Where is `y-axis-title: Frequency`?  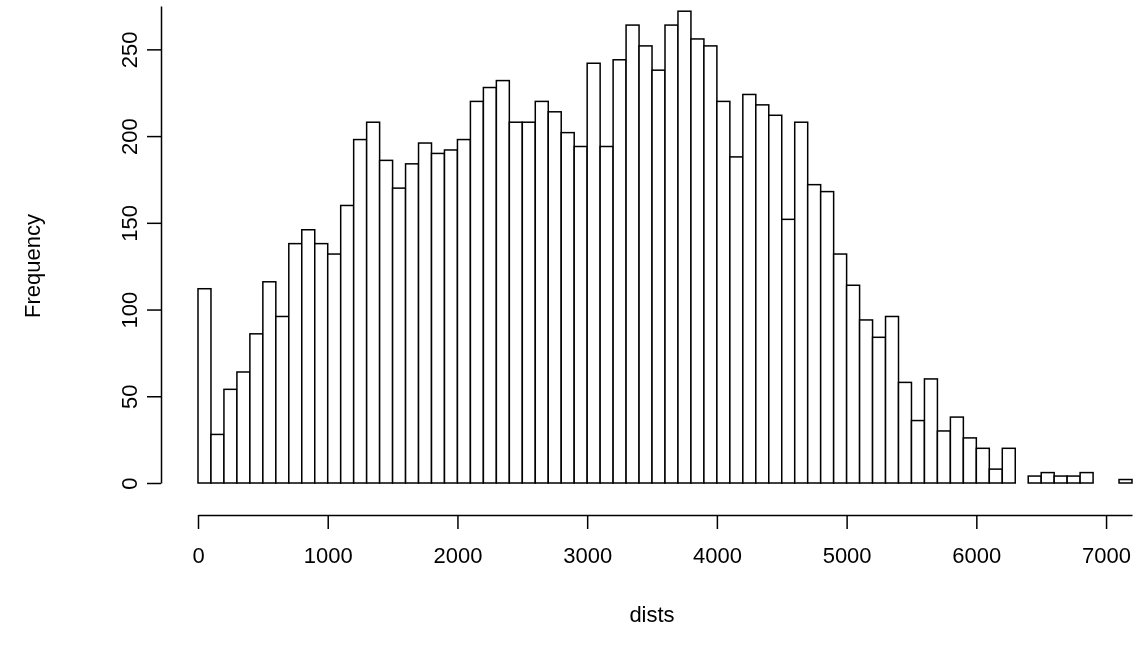 y-axis-title: Frequency is located at coordinates (32, 266).